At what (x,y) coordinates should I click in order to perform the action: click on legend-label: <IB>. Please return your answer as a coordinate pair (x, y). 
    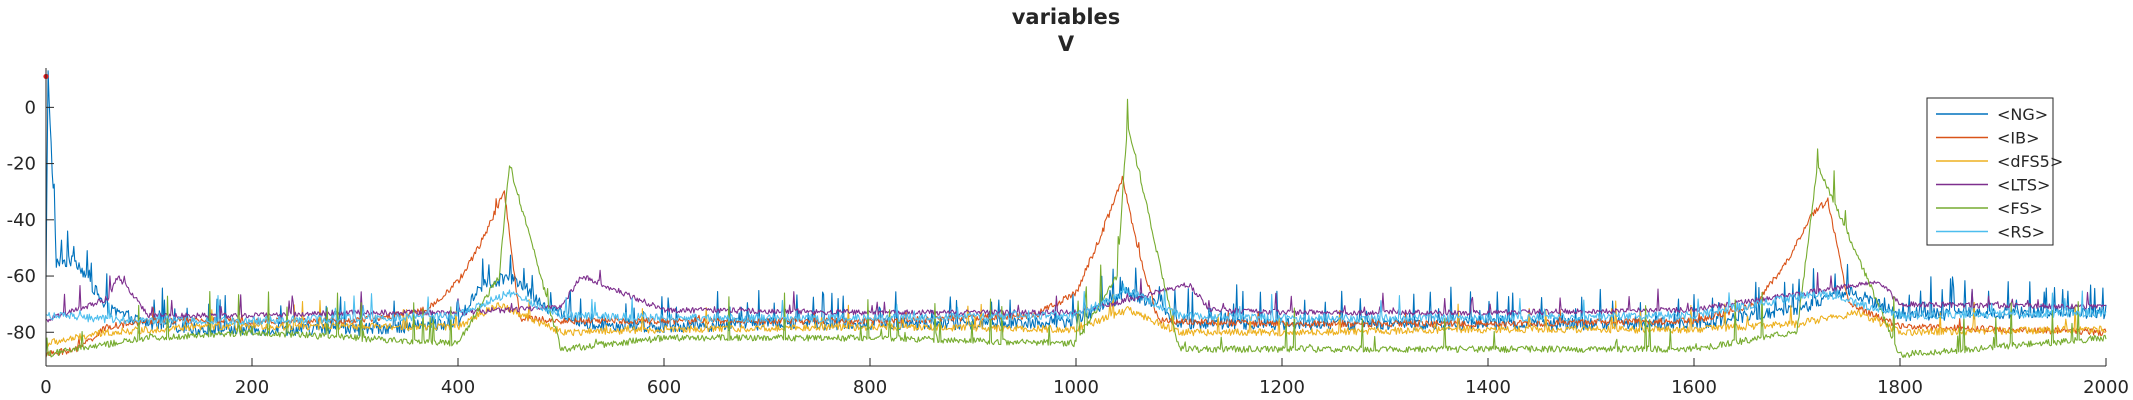
    Looking at the image, I should click on (2018, 138).